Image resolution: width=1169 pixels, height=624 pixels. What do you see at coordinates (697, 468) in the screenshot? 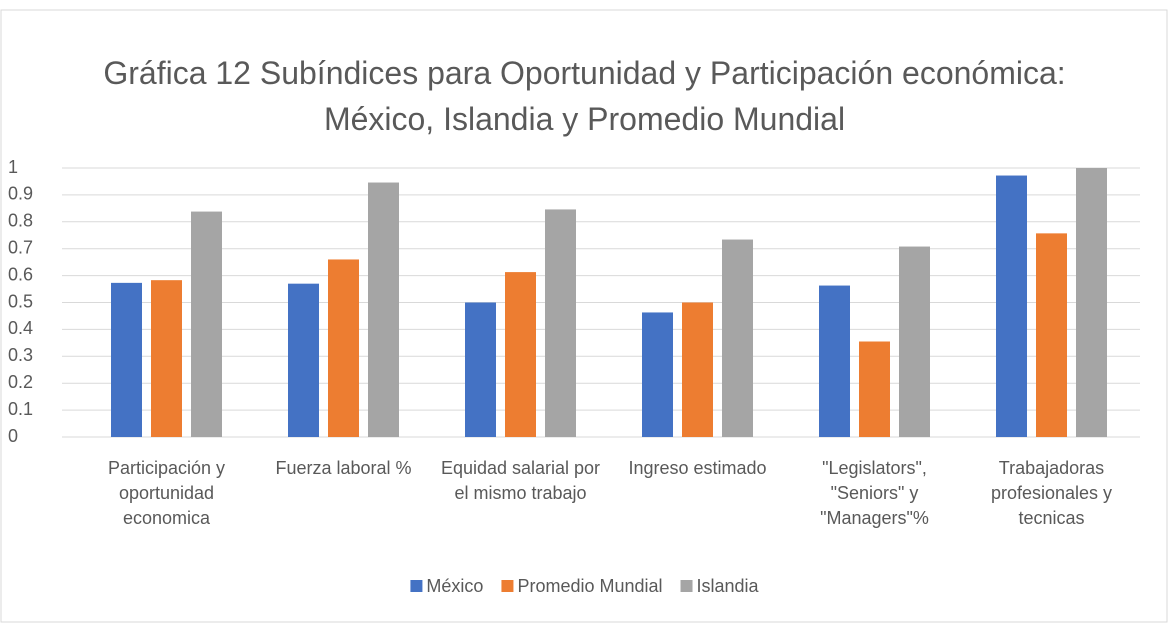
I see `x-tick-label: Ingreso estimado` at bounding box center [697, 468].